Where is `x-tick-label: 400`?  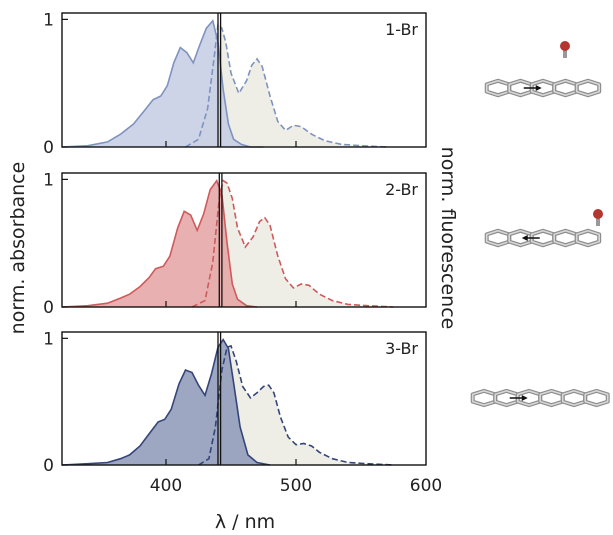 x-tick-label: 400 is located at coordinates (166, 486).